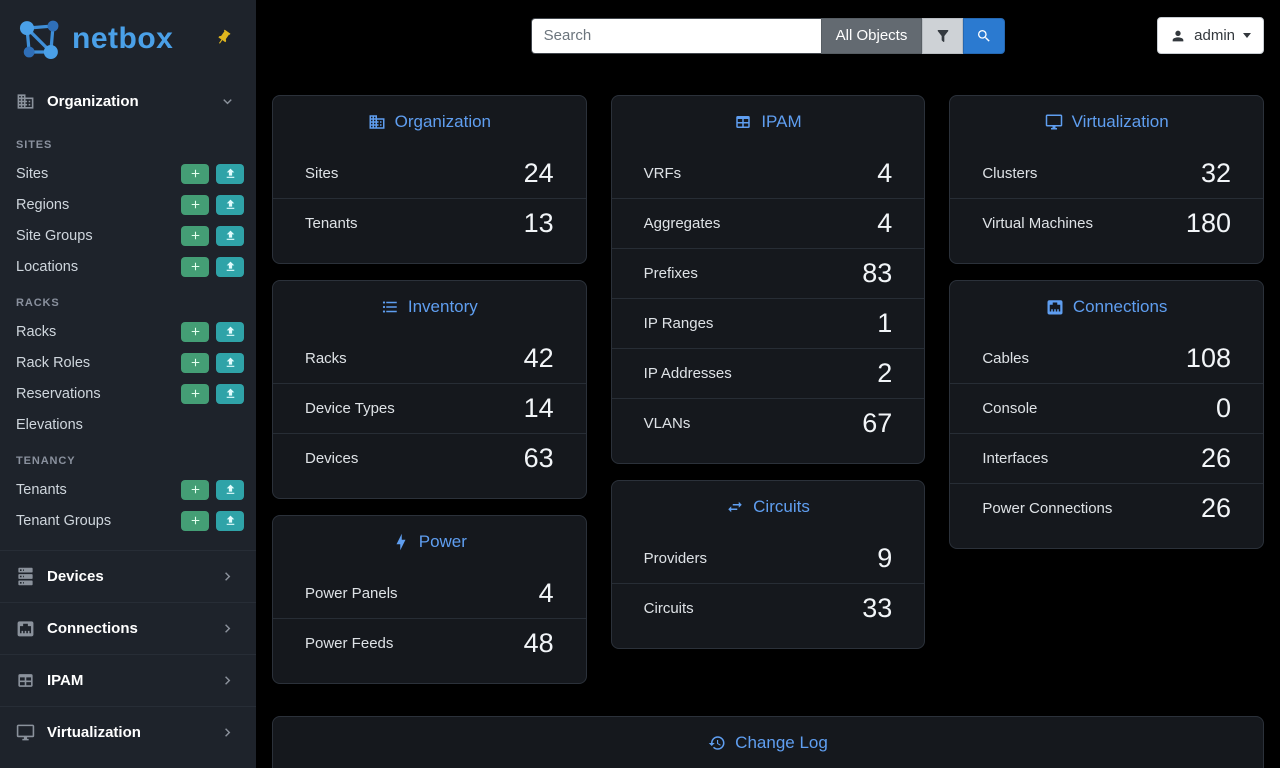  I want to click on stat-value: 24, so click(538, 172).